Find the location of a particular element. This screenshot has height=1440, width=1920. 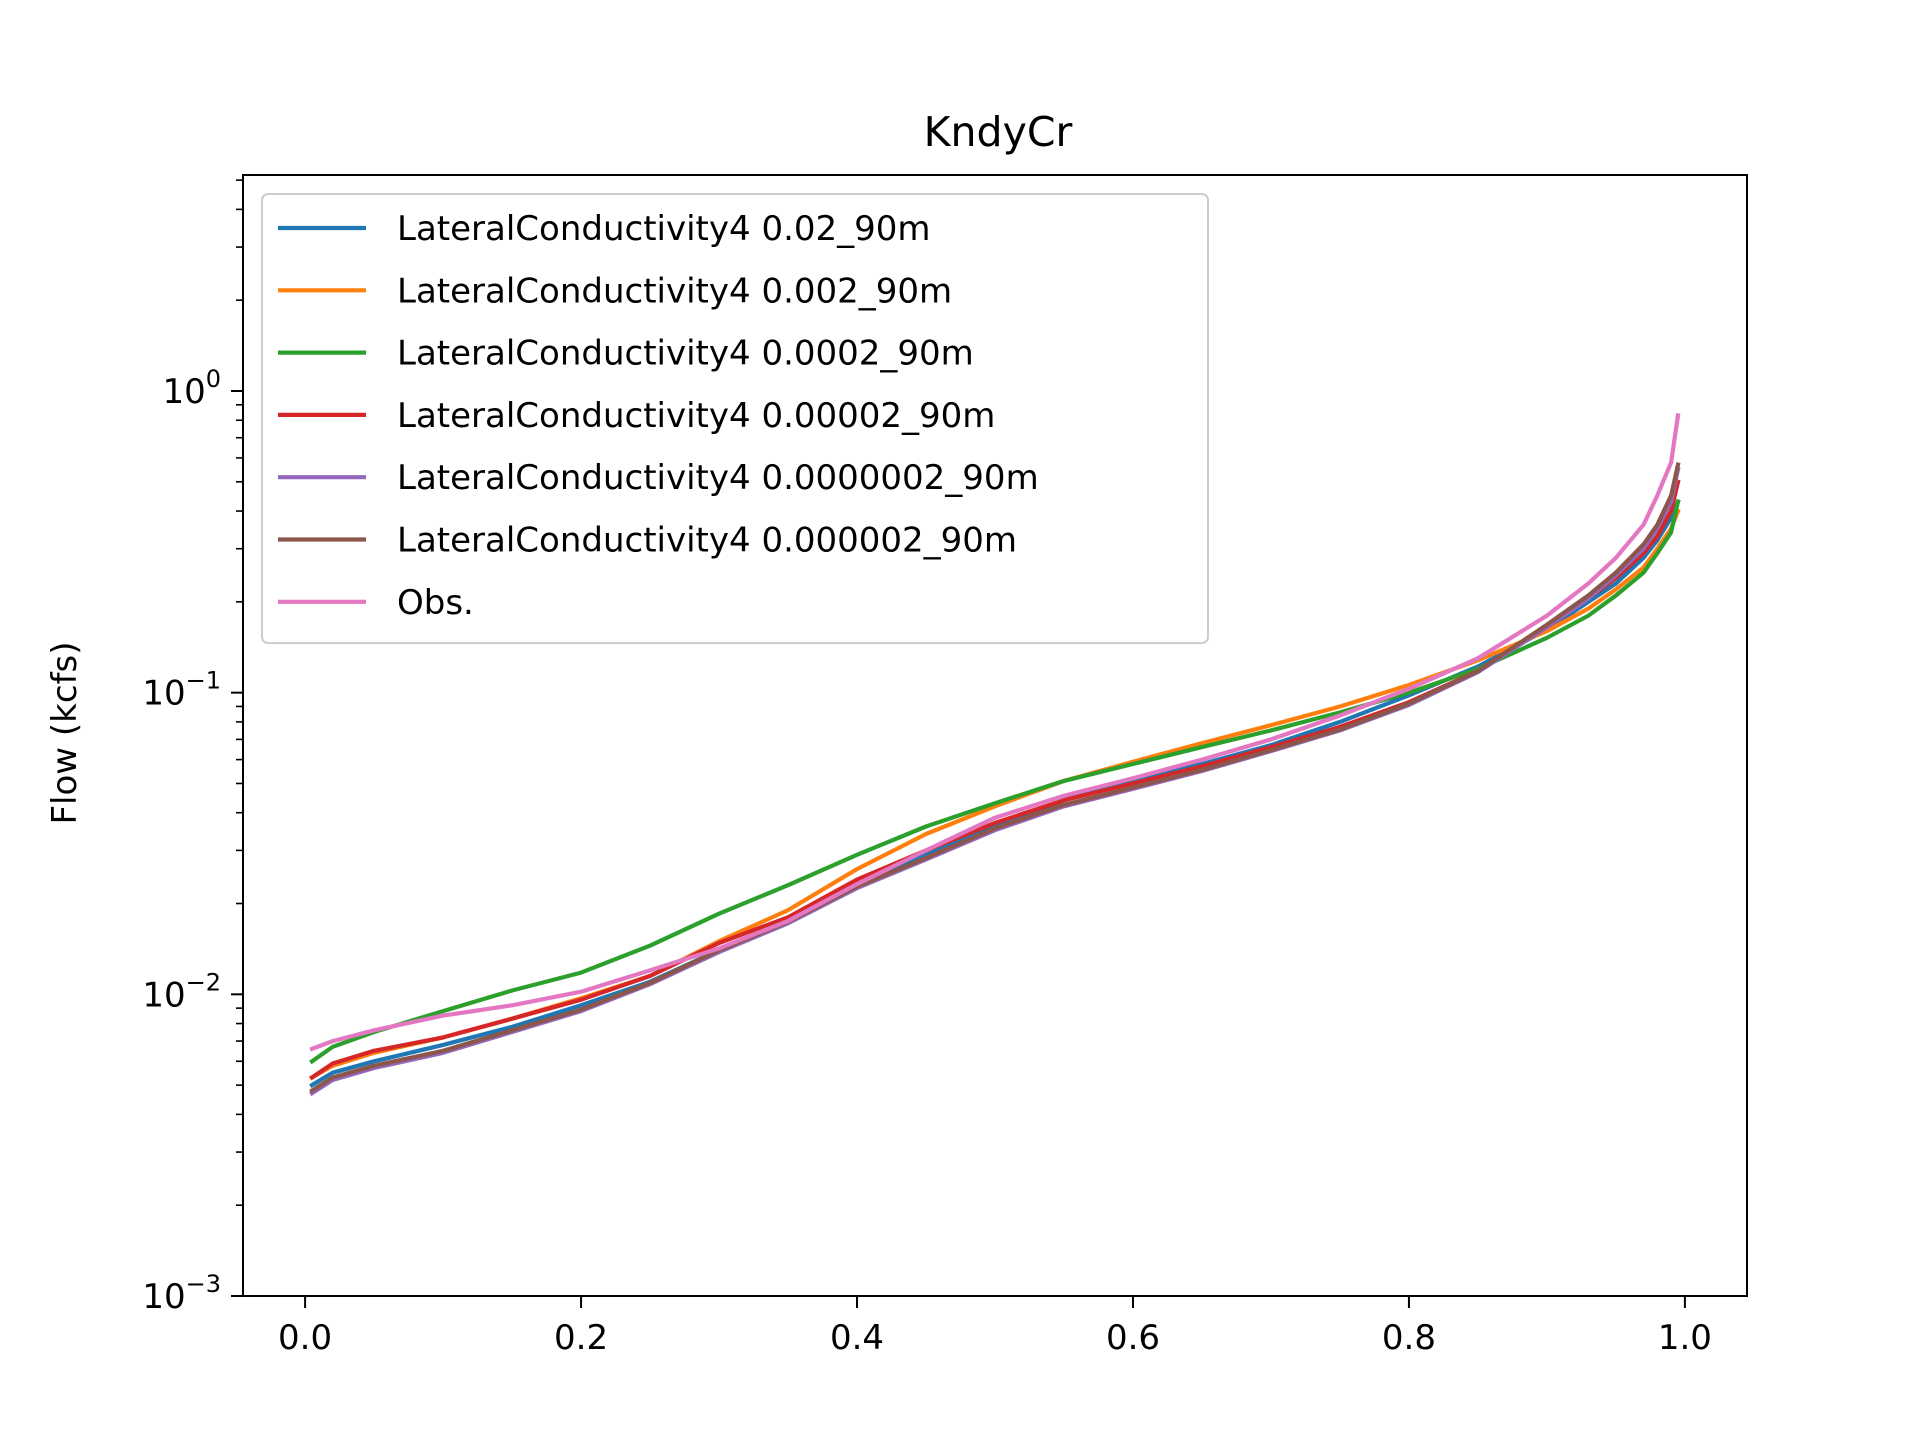

legend-label: LateralConductivity4 0.000002_90m is located at coordinates (707, 541).